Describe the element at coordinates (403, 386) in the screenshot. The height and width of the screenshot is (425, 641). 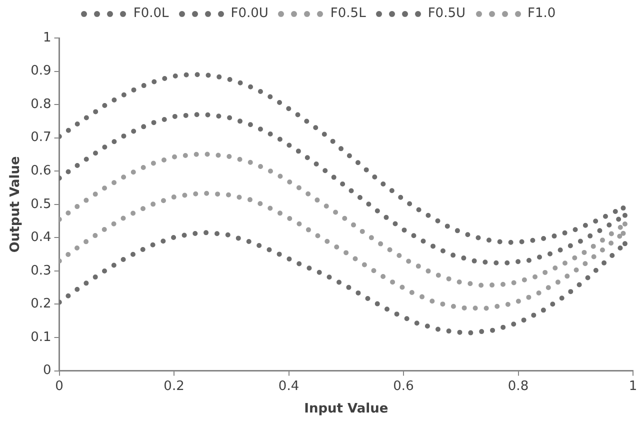
I see `x-tick-label: 0.6` at that location.